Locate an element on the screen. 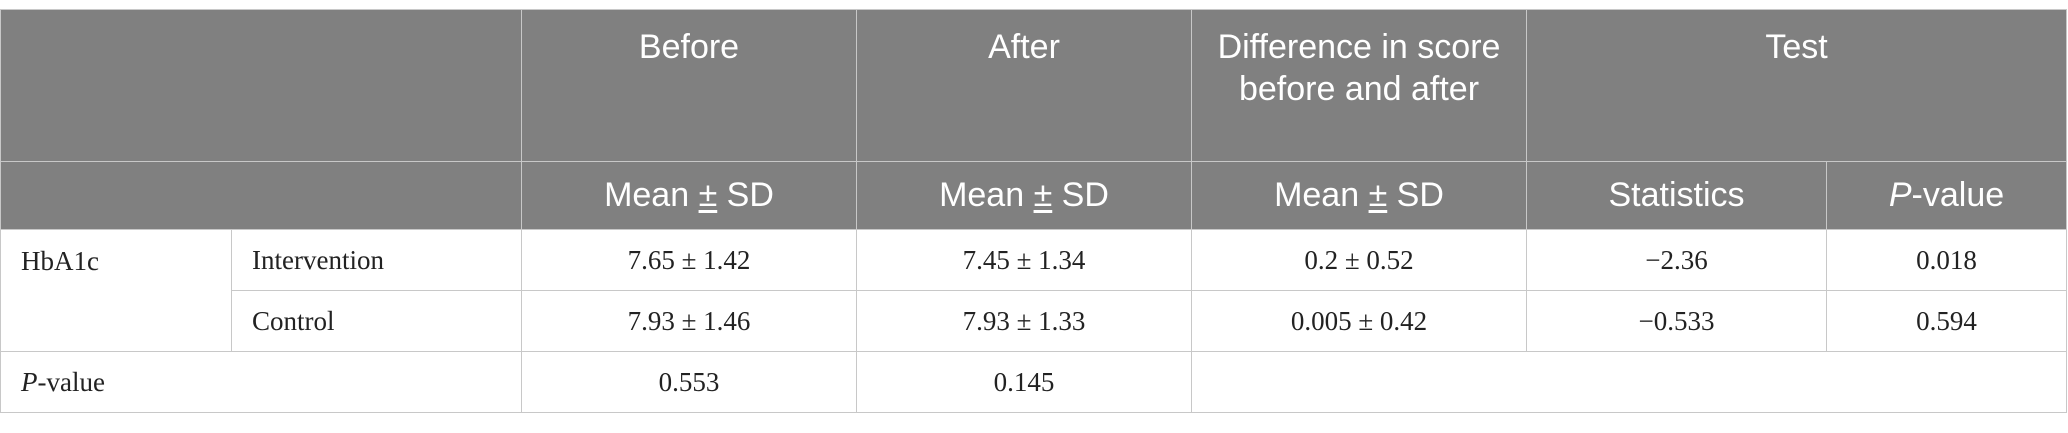  table-row: P-value 0.553 0.145 is located at coordinates (1034, 382).